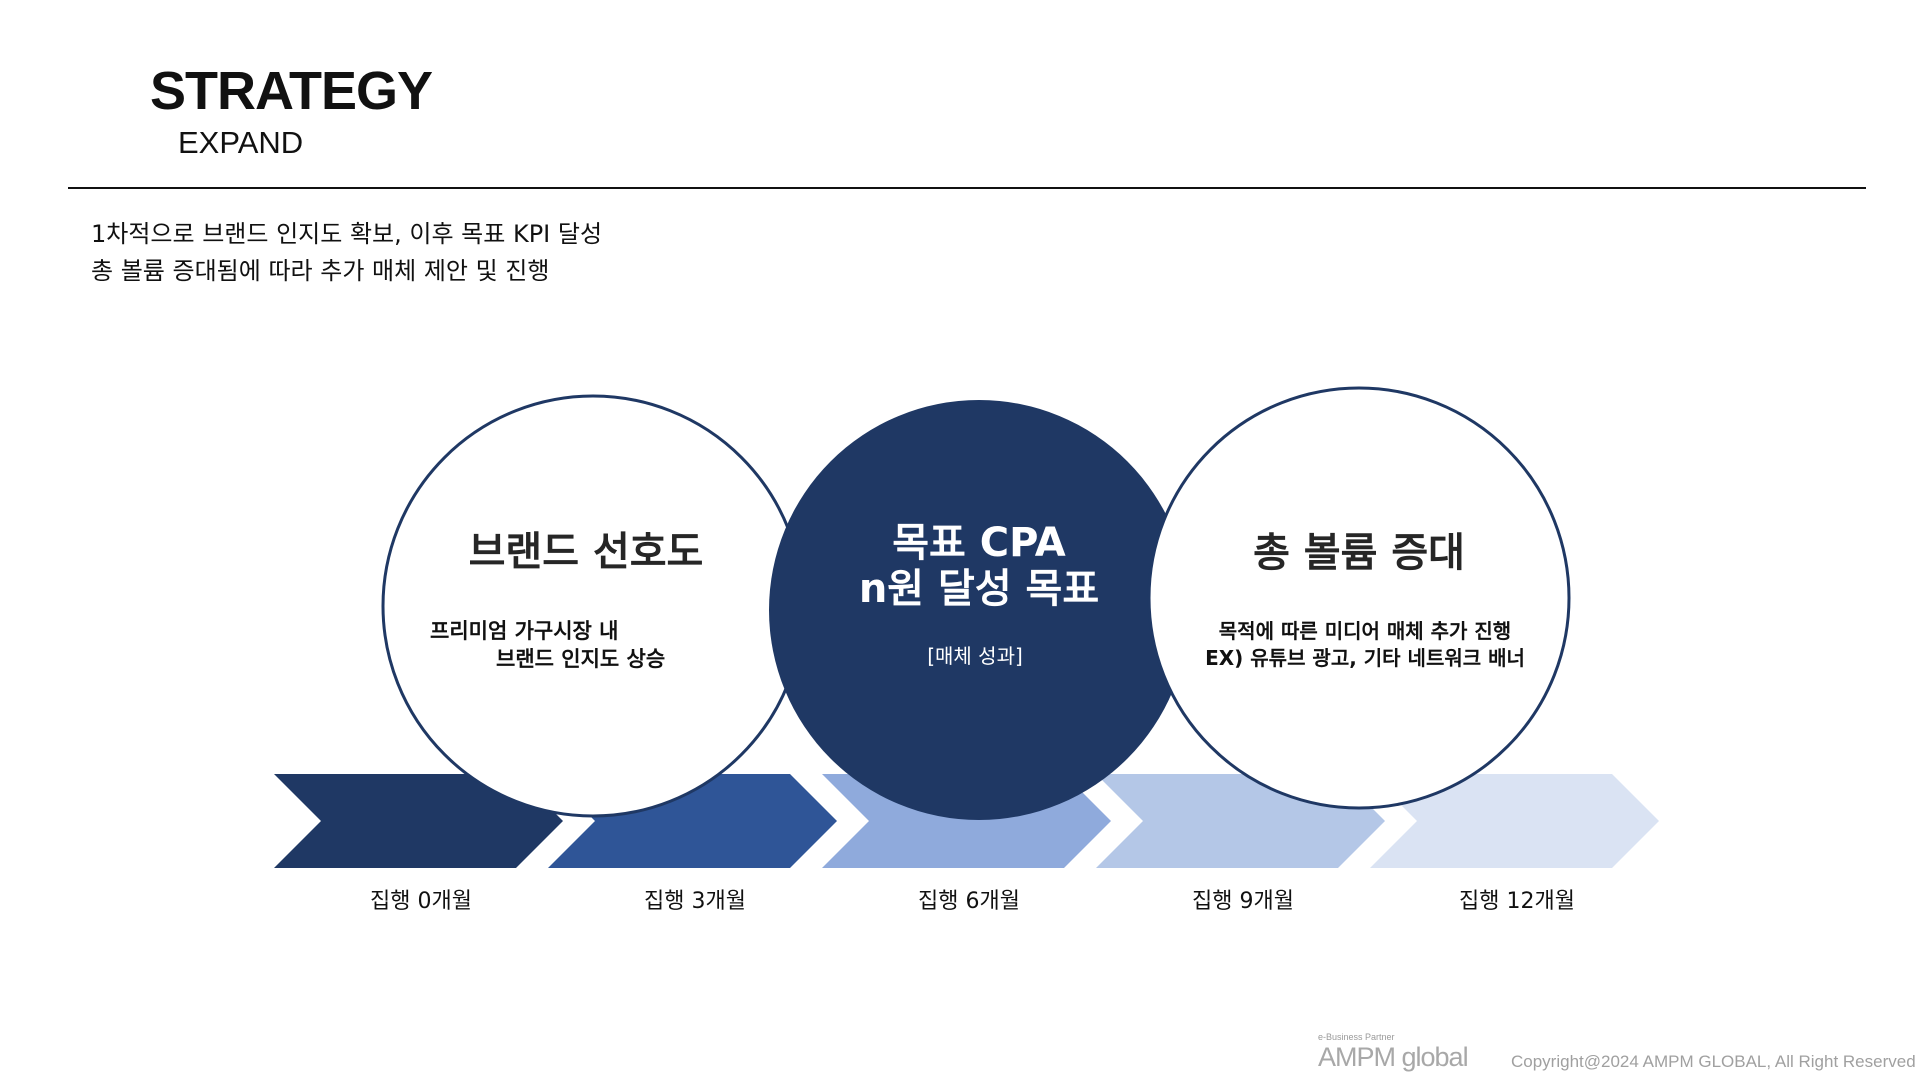  I want to click on intro-line-1: 1차적으로 브랜드 인지도 확보, 이후 목표 KPI 달성, so click(347, 234).